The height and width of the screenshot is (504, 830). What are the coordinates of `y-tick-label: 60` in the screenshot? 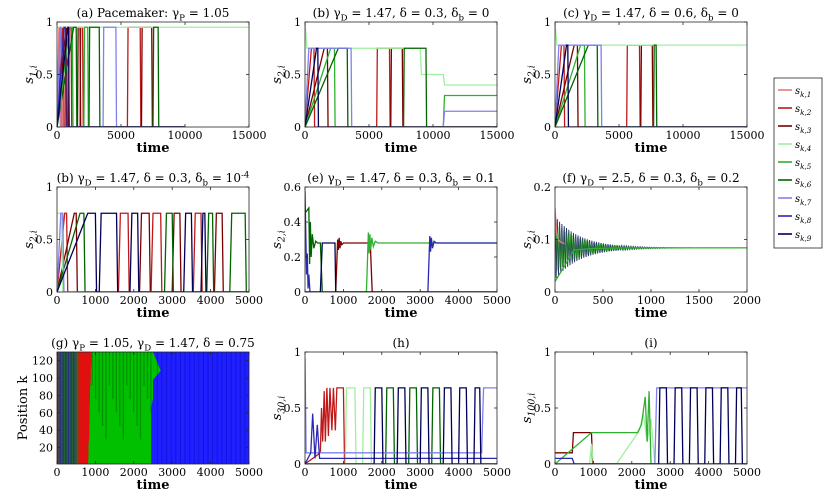 It's located at (46, 413).